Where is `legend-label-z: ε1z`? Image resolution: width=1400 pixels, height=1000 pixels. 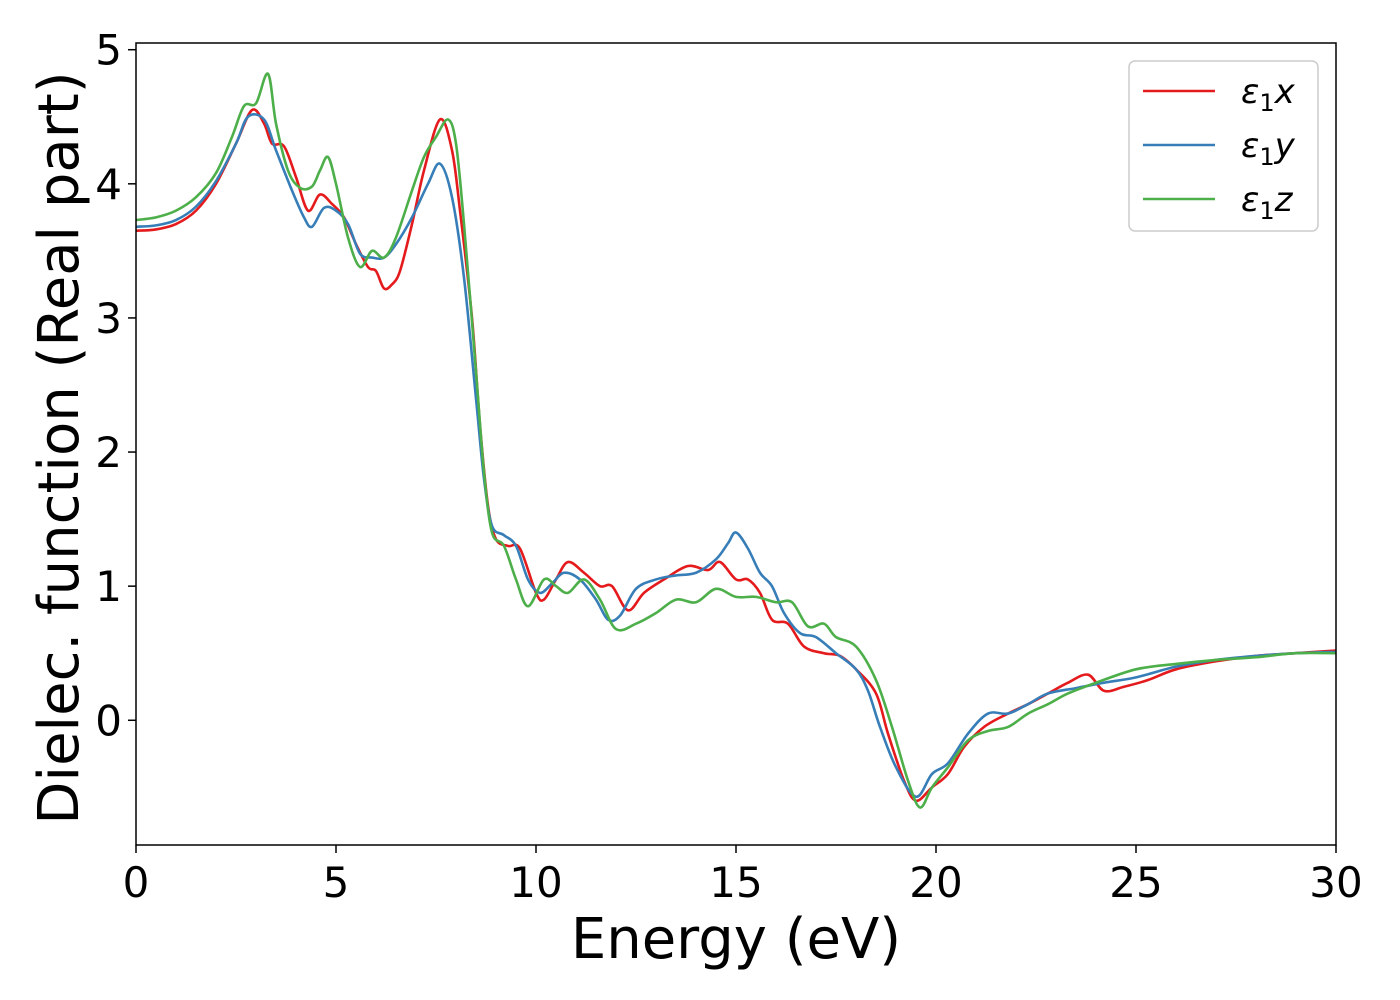
legend-label-z: ε1z is located at coordinates (1267, 202).